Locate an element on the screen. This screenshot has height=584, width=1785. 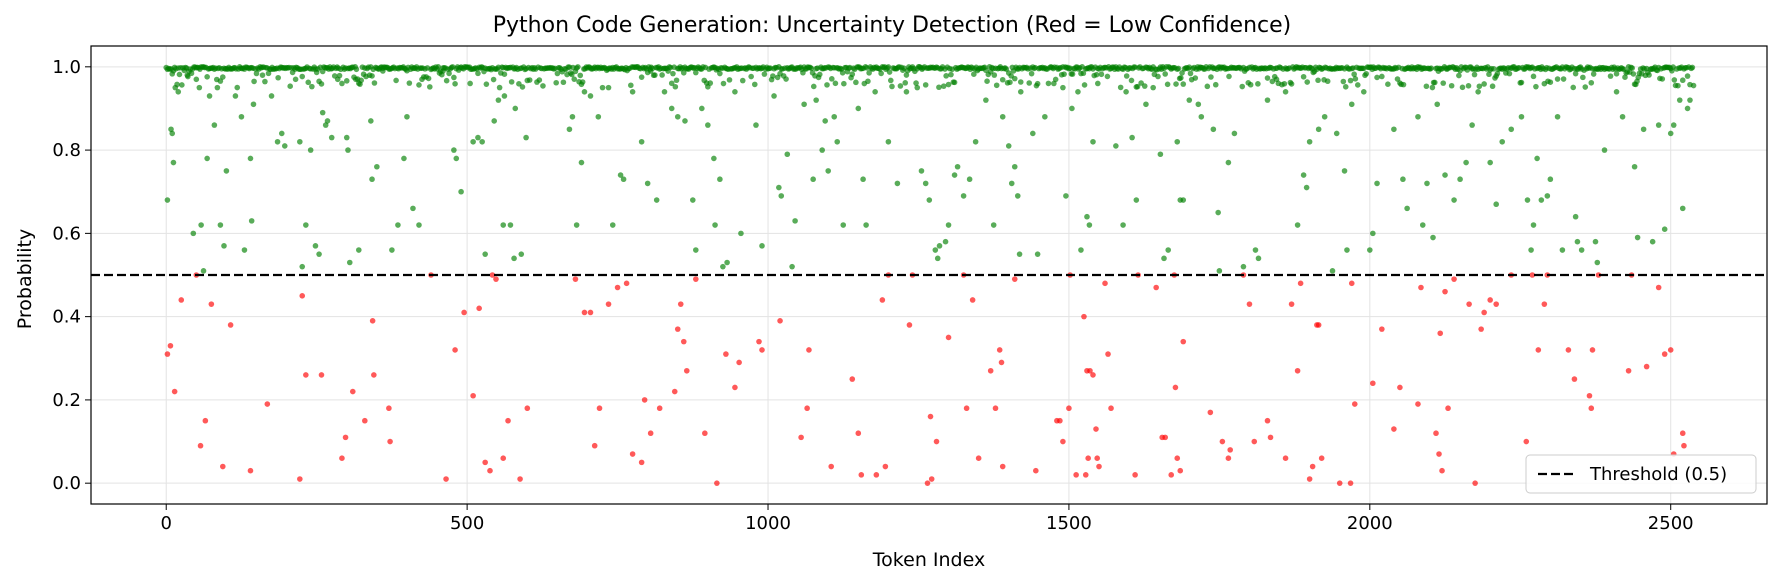
x-axis-label: Token Index is located at coordinates (928, 560).